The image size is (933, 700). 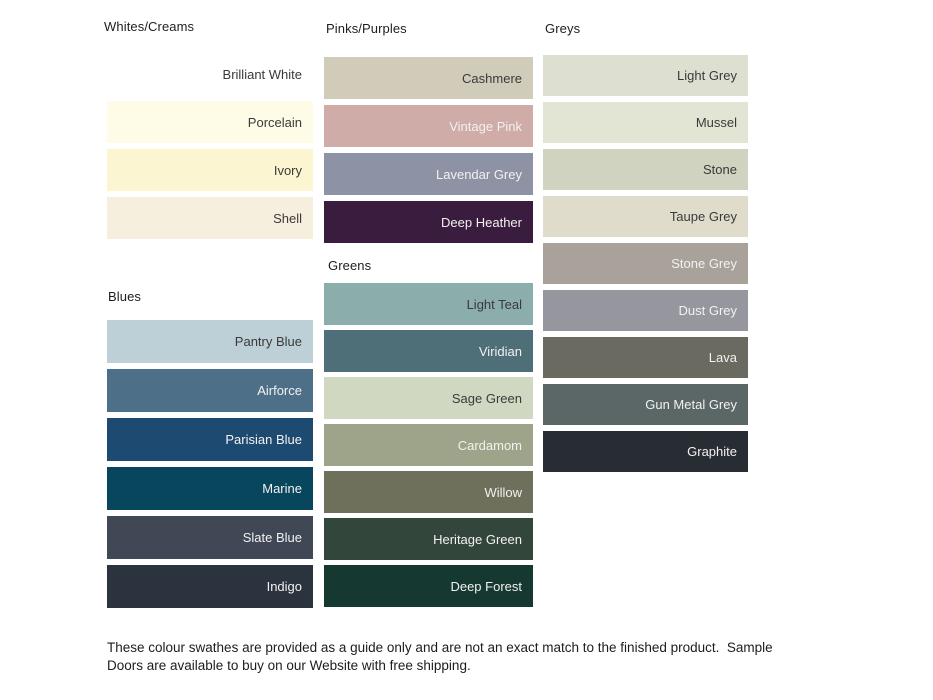 I want to click on swatch-pantry-blue: Pantry Blue, so click(x=210, y=341).